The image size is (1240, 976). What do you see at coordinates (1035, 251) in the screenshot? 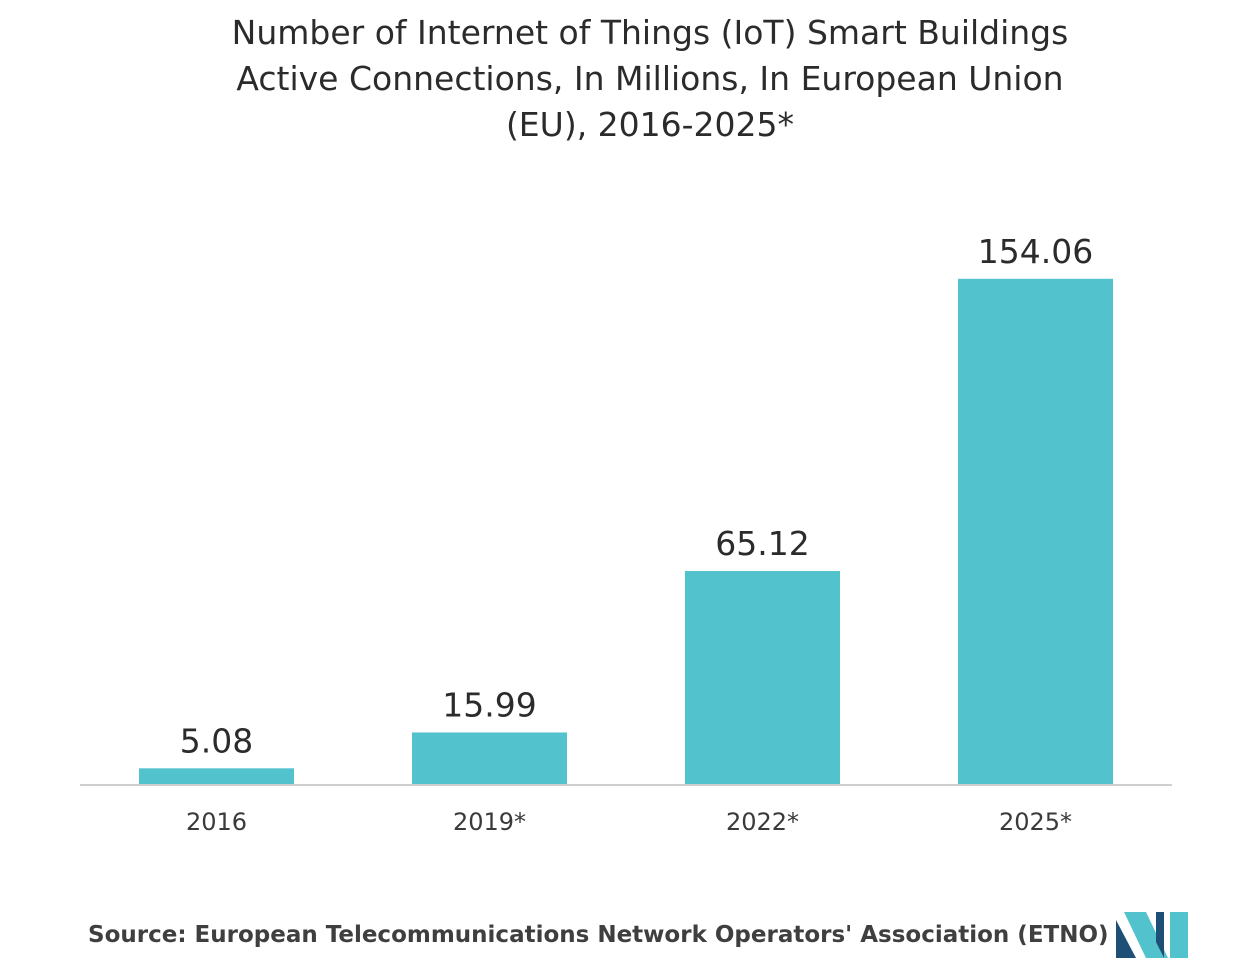
I see `data-label-3: 154.06` at bounding box center [1035, 251].